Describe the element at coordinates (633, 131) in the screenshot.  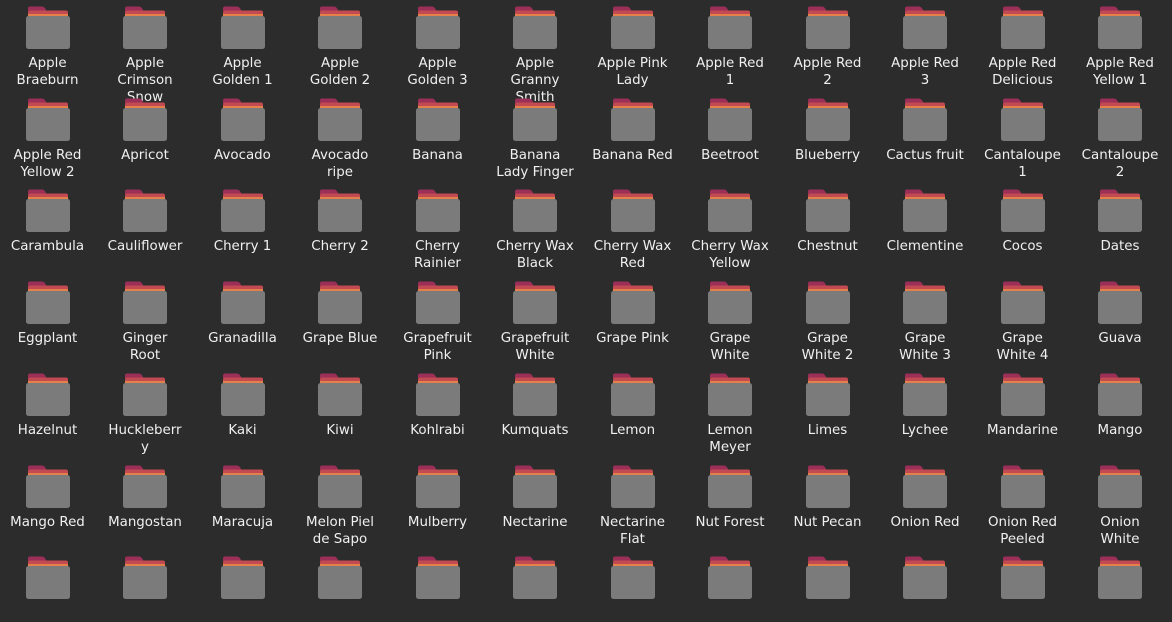
I see `folder-banana-red: Banana Red` at that location.